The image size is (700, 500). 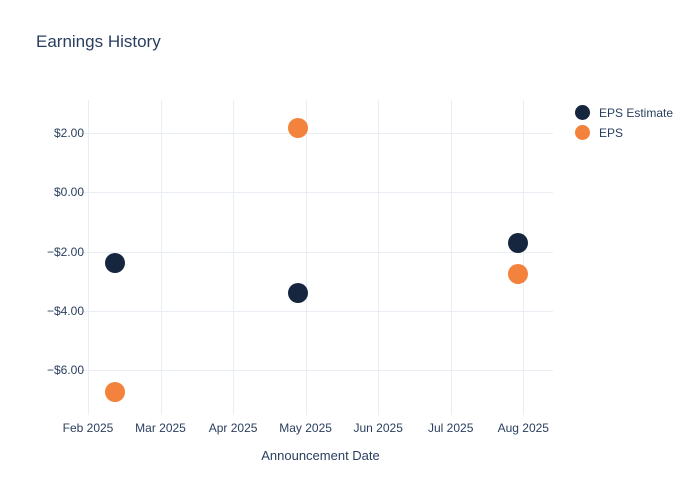 I want to click on x-tick-label: May 2025, so click(x=305, y=428).